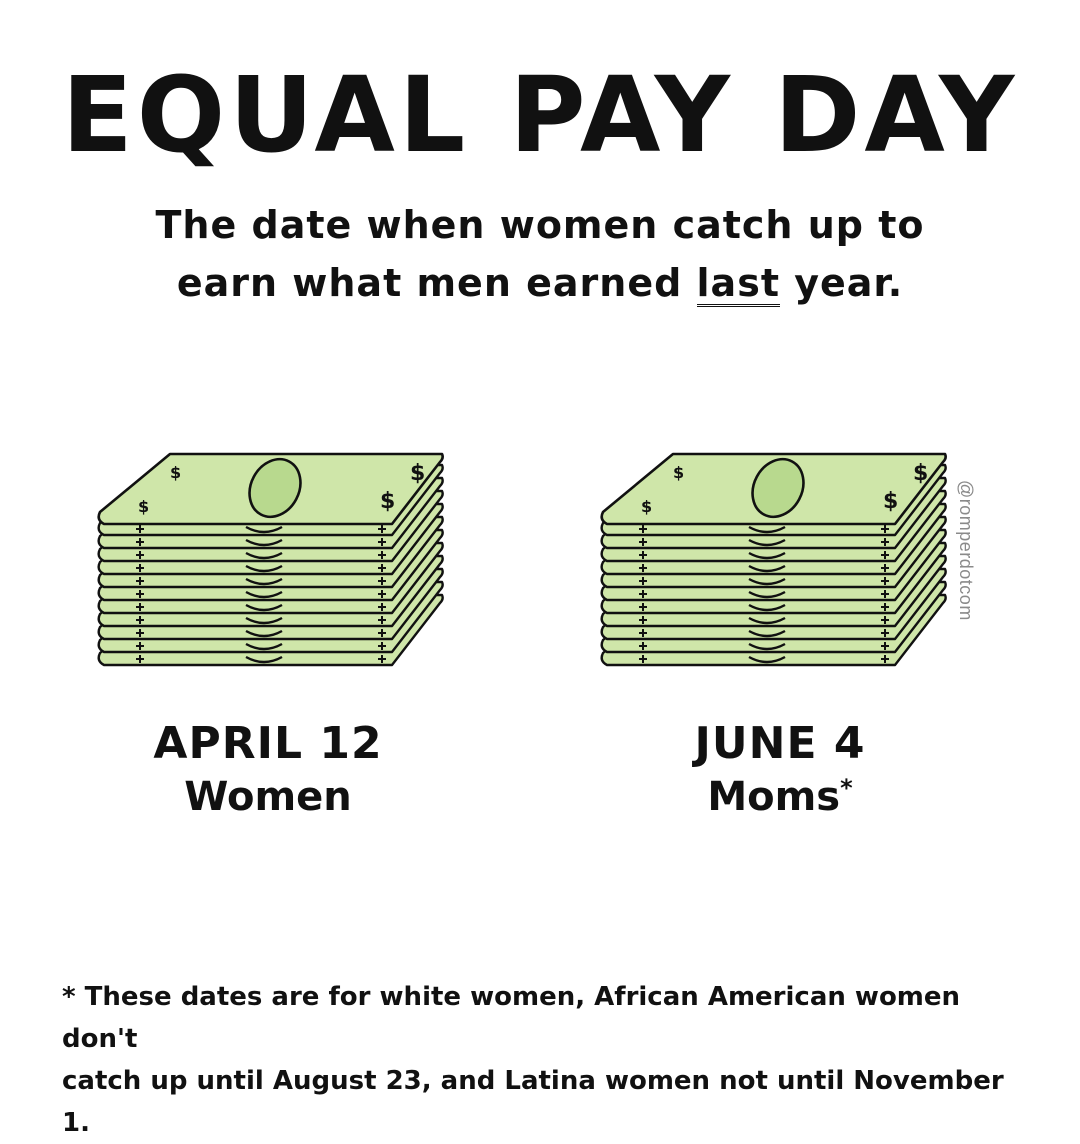  What do you see at coordinates (774, 797) in the screenshot?
I see `moms-label-text: Moms` at bounding box center [774, 797].